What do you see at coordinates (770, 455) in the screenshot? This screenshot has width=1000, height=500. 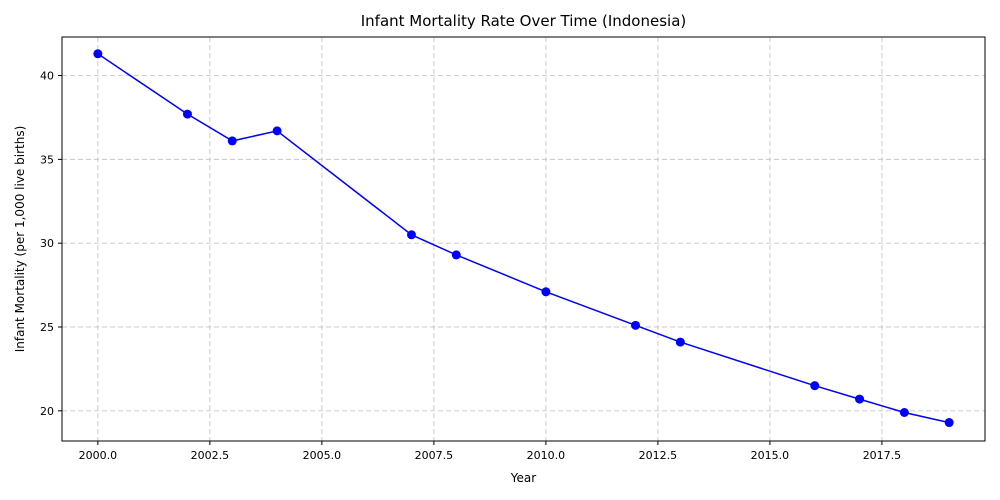 I see `x-tick-label: 2015.0` at bounding box center [770, 455].